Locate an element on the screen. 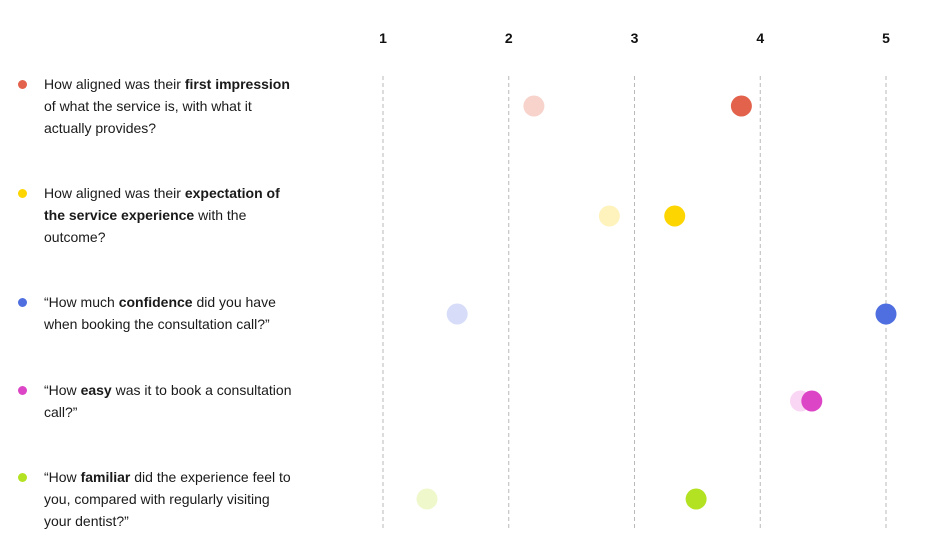  question-emphasis: easy is located at coordinates (96, 390).